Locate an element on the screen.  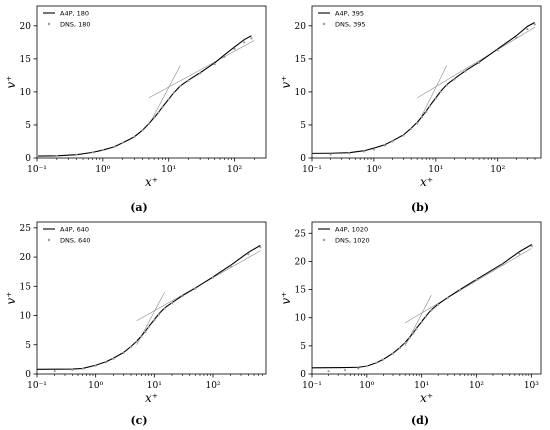
legend-entry: DNS, 180 is located at coordinates (75, 24).